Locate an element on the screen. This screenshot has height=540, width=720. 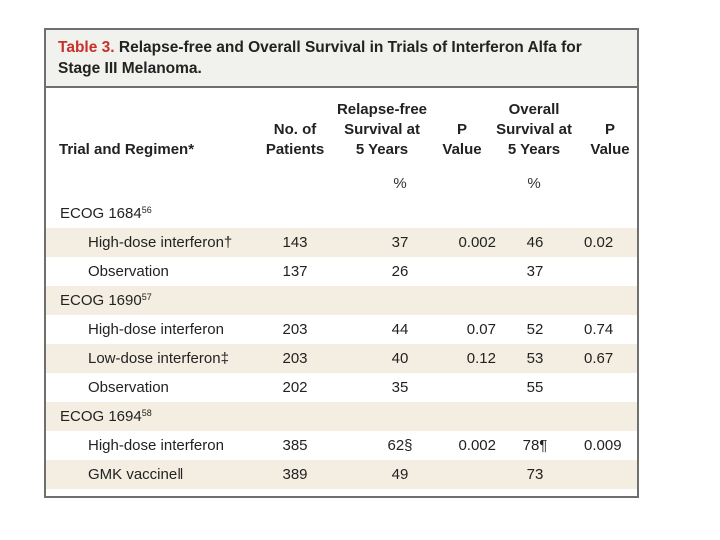
rfs-cell: 40 is located at coordinates (400, 358).